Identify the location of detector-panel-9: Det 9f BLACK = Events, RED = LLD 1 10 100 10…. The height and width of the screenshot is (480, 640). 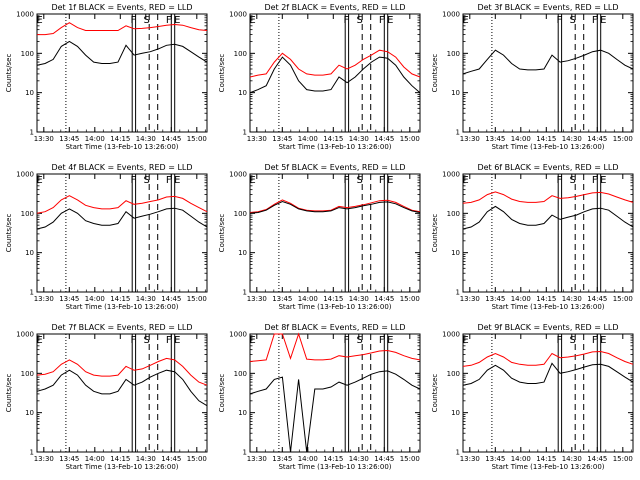
(532, 397).